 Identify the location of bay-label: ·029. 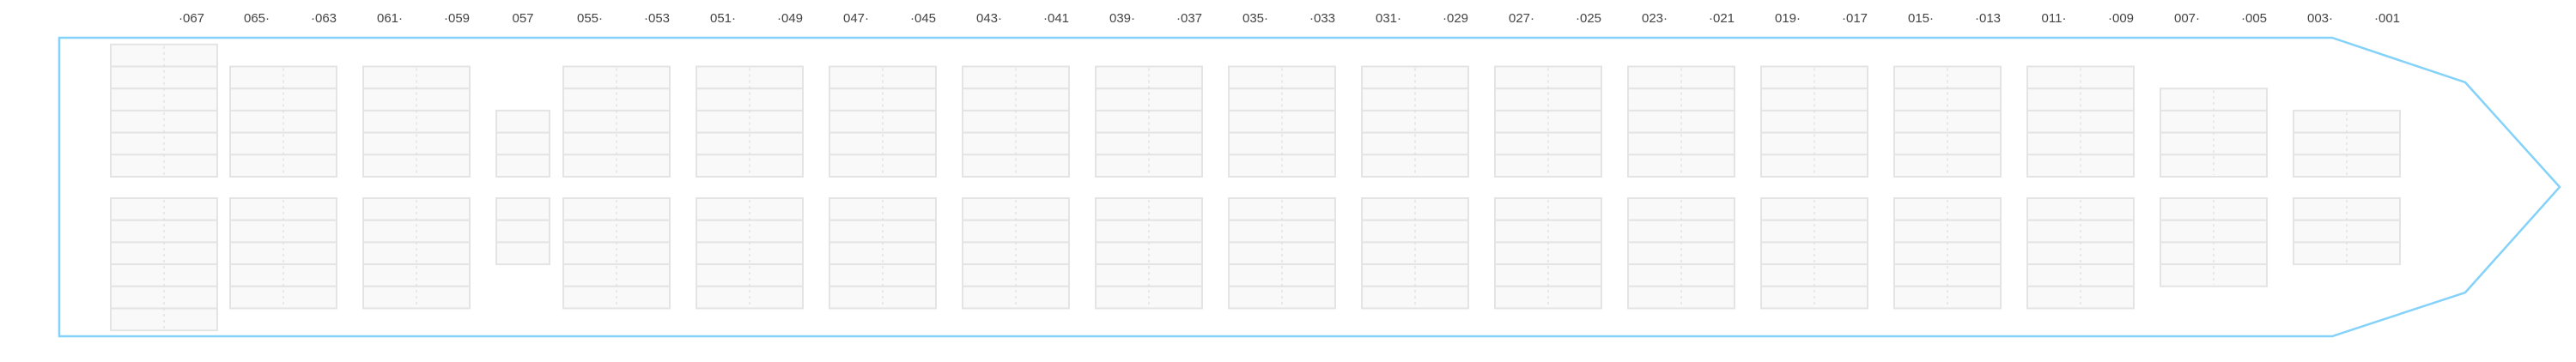
(1455, 18).